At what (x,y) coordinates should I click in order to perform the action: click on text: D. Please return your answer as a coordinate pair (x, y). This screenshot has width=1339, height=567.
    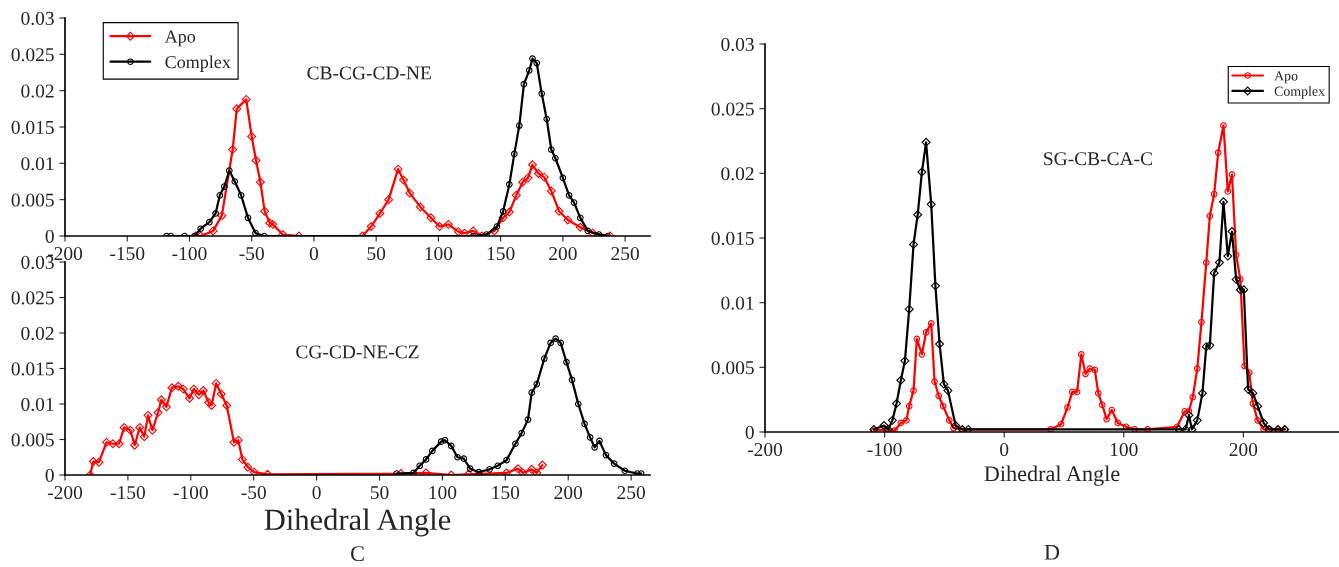
    Looking at the image, I should click on (1052, 552).